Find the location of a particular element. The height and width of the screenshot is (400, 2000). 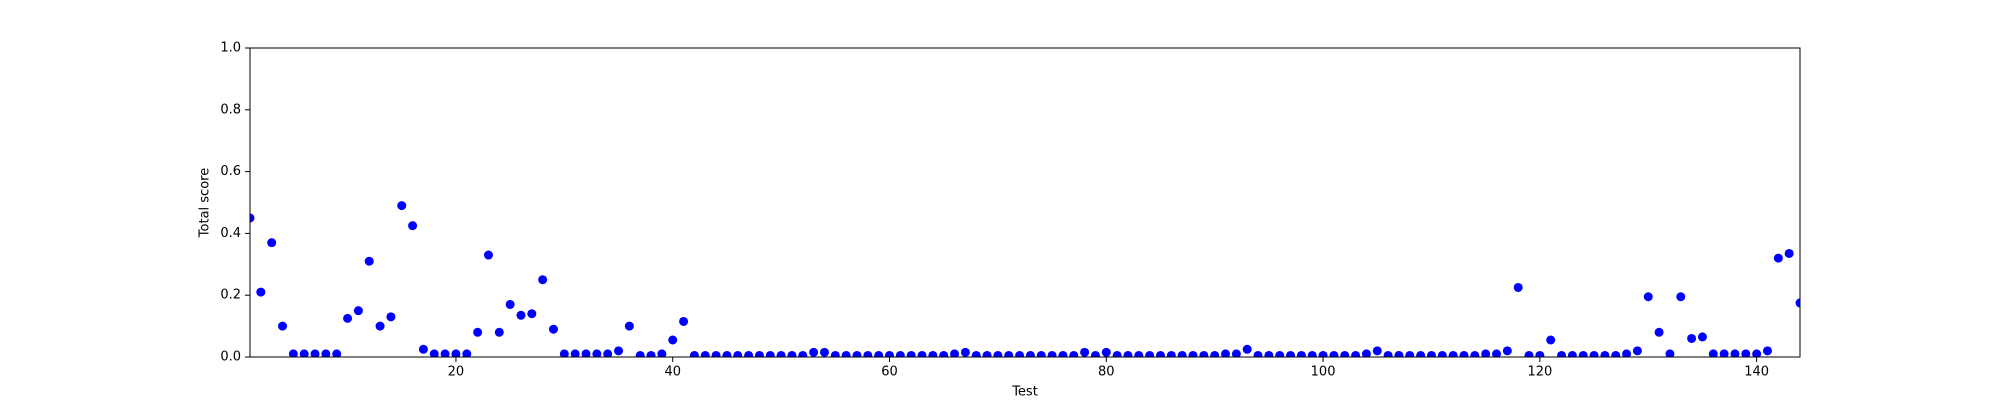

x-tick-label: 20 is located at coordinates (456, 372).